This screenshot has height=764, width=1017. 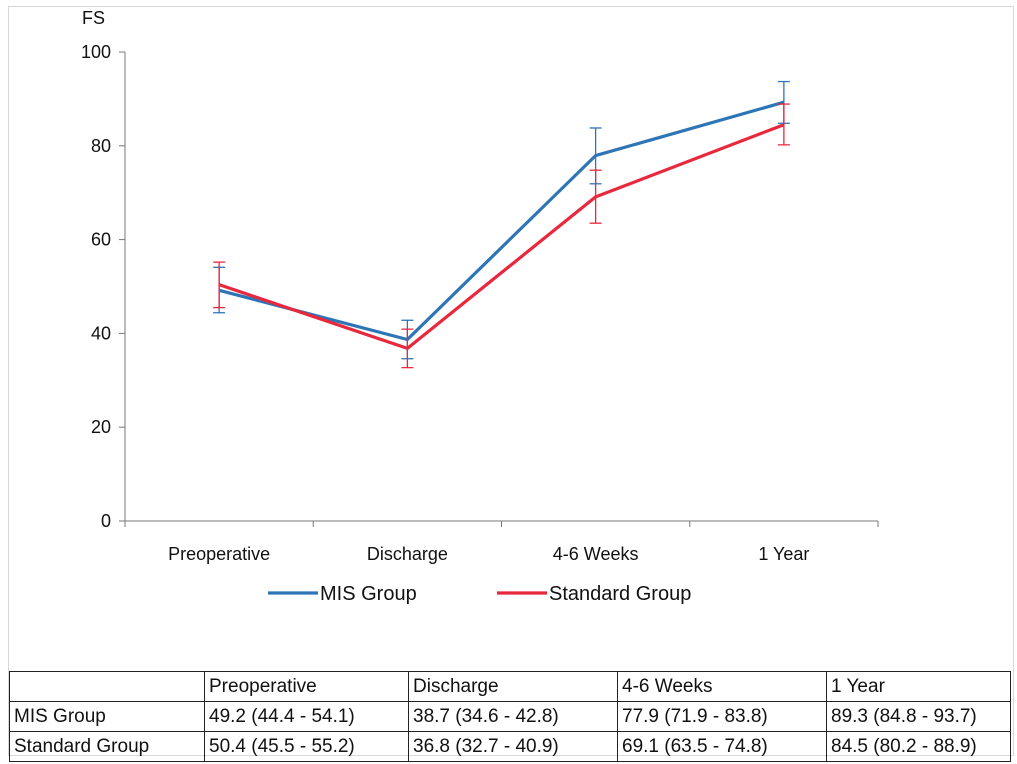 What do you see at coordinates (93, 18) in the screenshot?
I see `y-axis-label: FS` at bounding box center [93, 18].